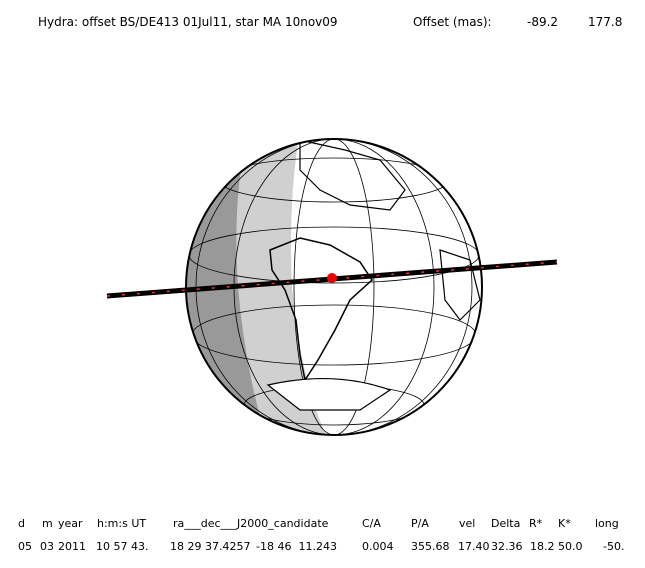  I want to click on cell: 10 57 43., so click(122, 546).